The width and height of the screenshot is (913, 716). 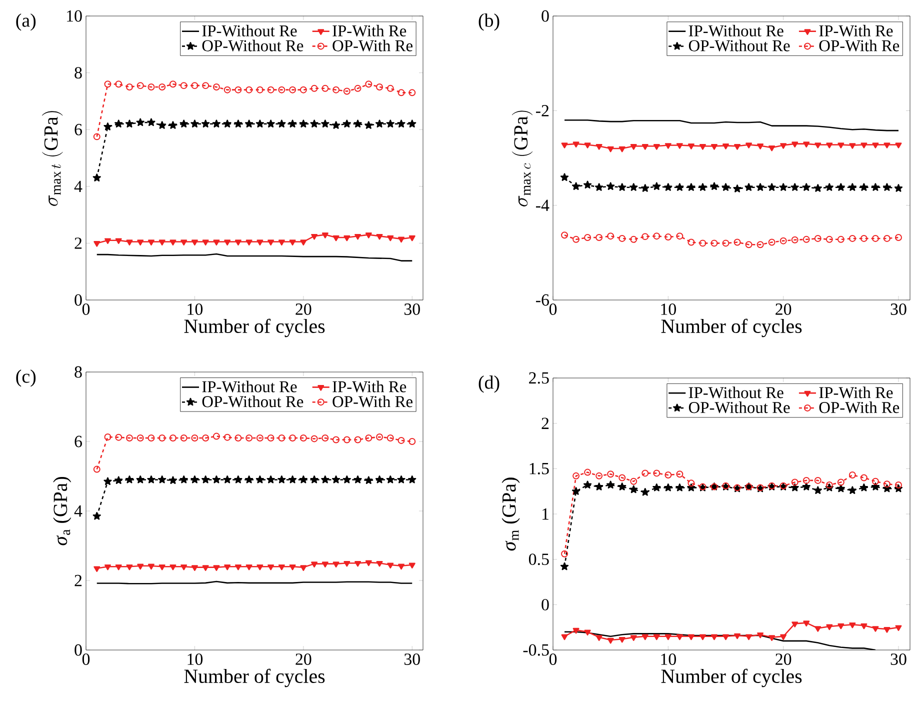 I want to click on chart-title: (a), so click(x=26, y=22).